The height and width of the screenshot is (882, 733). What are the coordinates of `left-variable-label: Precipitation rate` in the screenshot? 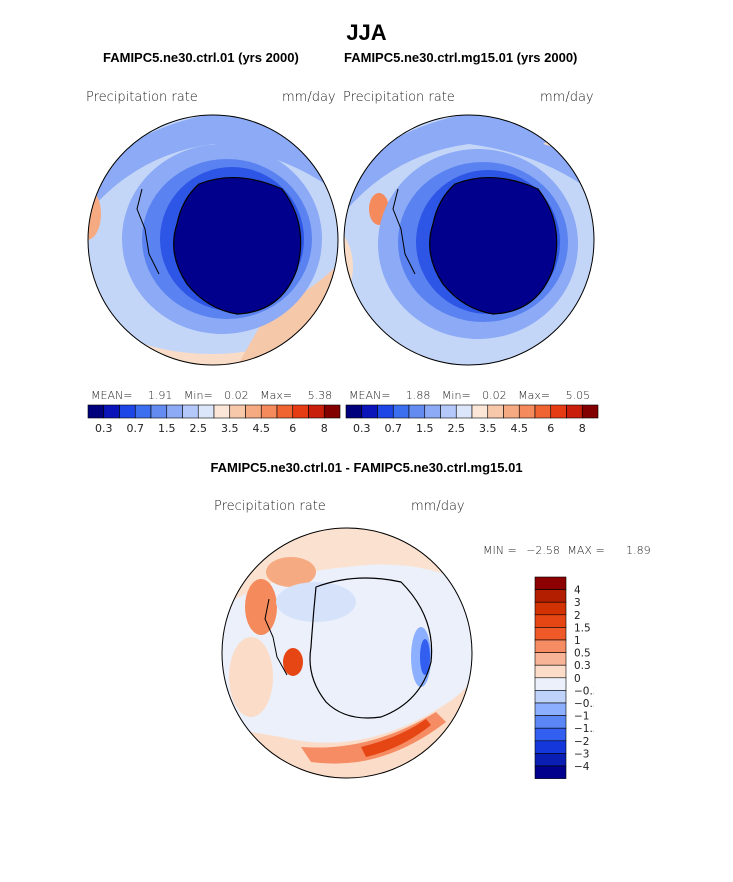 It's located at (142, 97).